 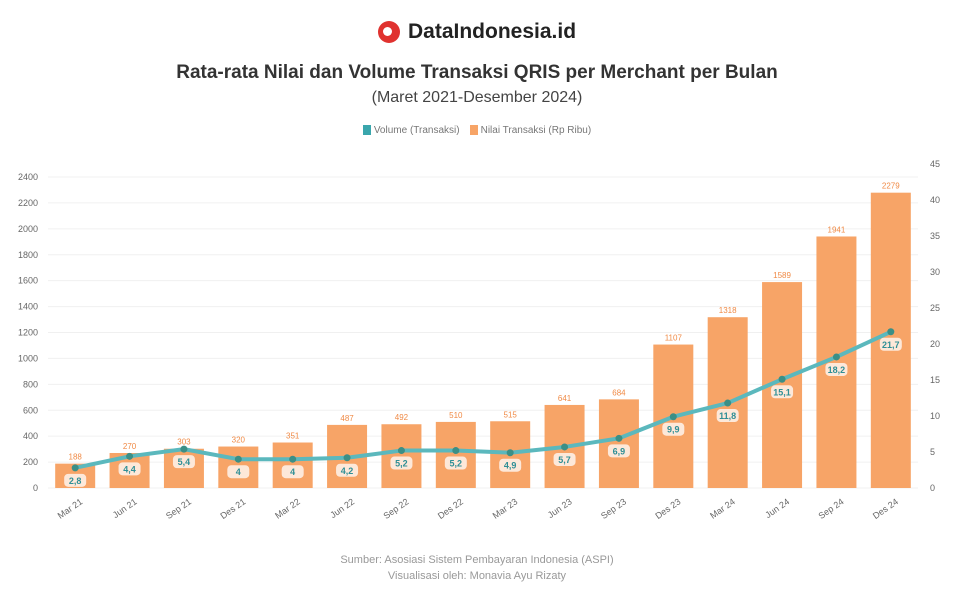 I want to click on y-right-tick: 35, so click(x=935, y=236).